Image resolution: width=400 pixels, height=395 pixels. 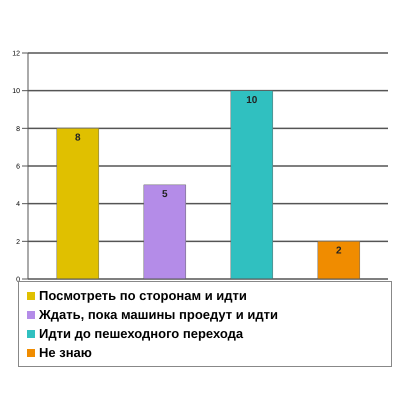 I want to click on data-label: 10, so click(x=252, y=100).